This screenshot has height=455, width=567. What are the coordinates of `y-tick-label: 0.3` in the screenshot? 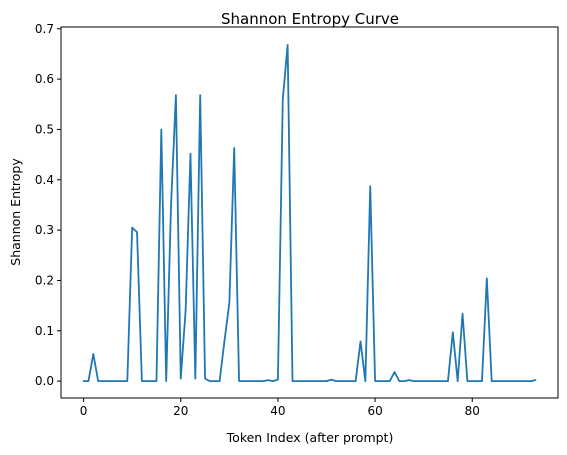 It's located at (44, 230).